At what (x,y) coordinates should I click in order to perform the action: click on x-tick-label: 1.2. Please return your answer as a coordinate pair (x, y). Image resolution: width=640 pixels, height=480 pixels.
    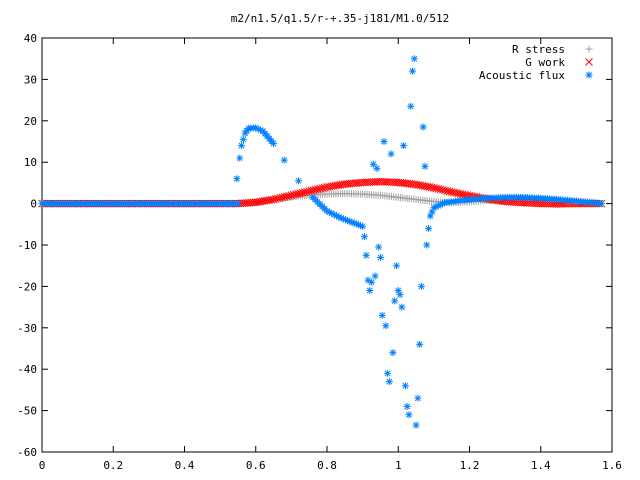
    Looking at the image, I should click on (470, 465).